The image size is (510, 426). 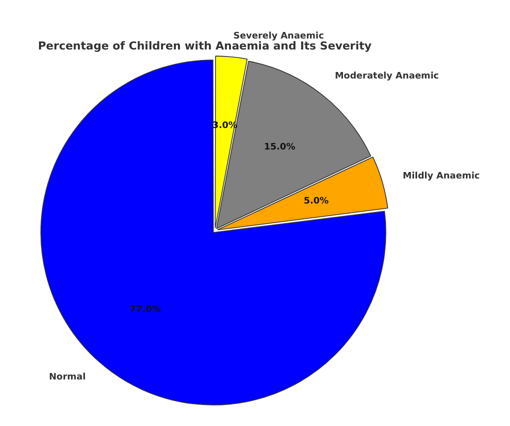 What do you see at coordinates (280, 147) in the screenshot?
I see `data-label: 15.0%` at bounding box center [280, 147].